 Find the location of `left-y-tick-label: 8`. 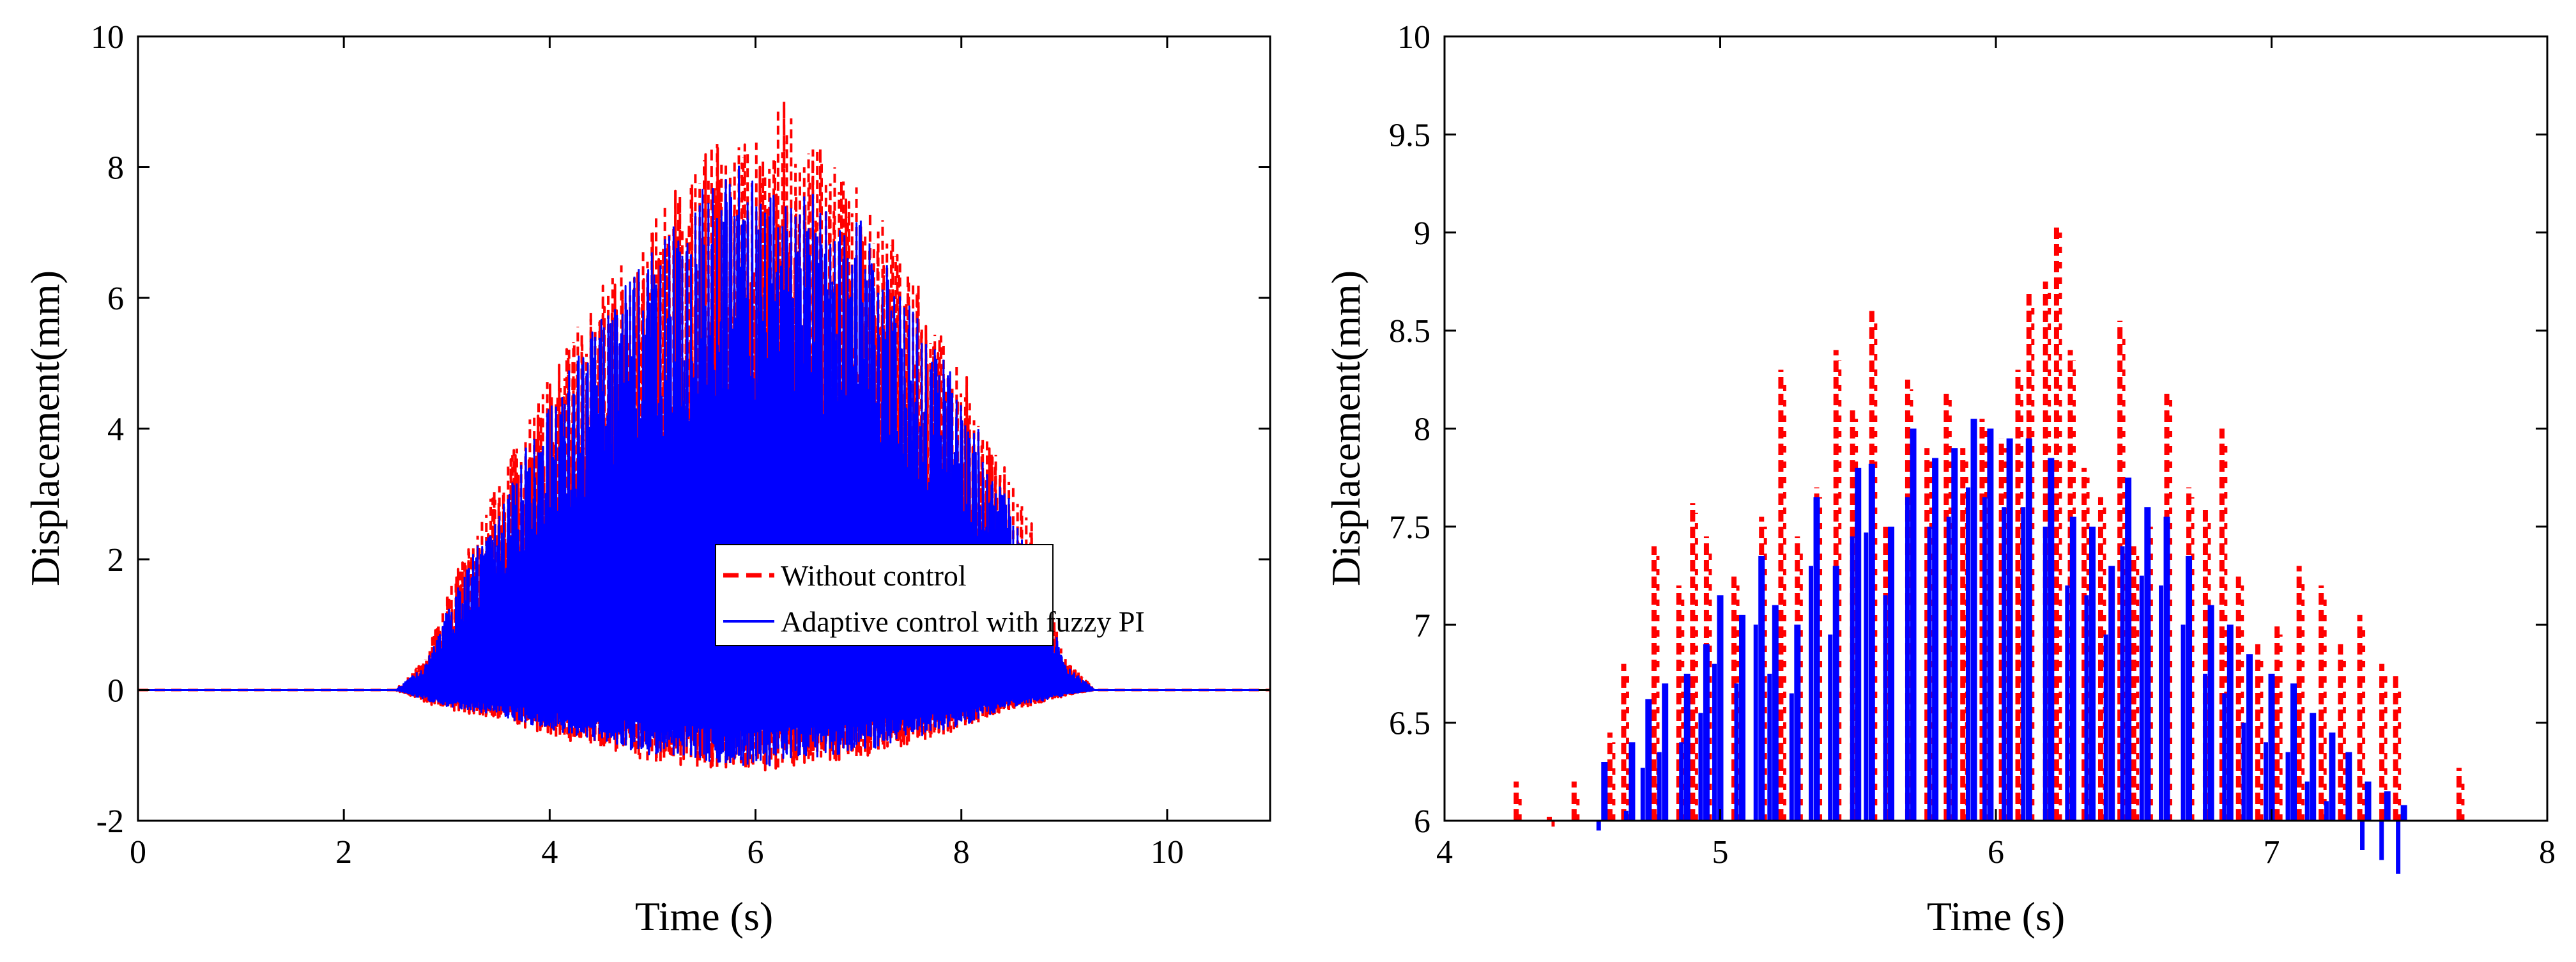

left-y-tick-label: 8 is located at coordinates (115, 168).